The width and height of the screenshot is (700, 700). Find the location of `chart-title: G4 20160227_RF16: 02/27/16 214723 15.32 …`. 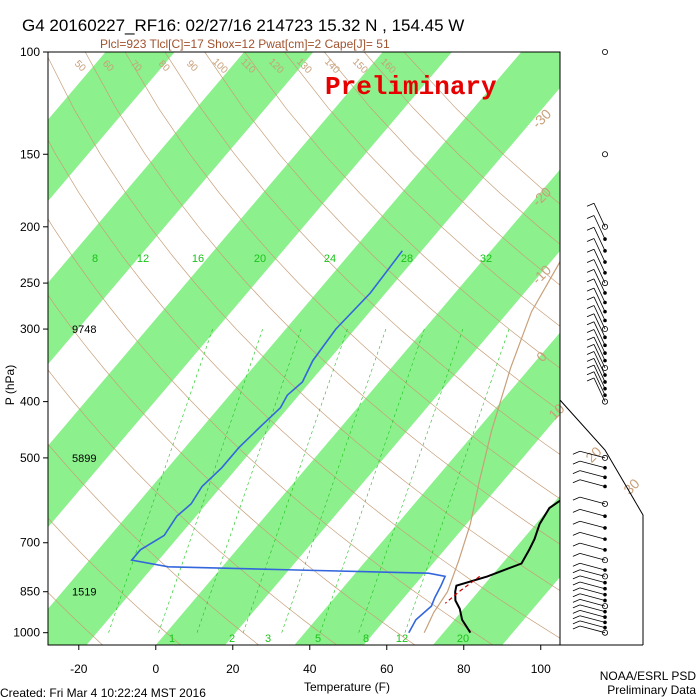

chart-title: G4 20160227_RF16: 02/27/16 214723 15.32 … is located at coordinates (243, 25).